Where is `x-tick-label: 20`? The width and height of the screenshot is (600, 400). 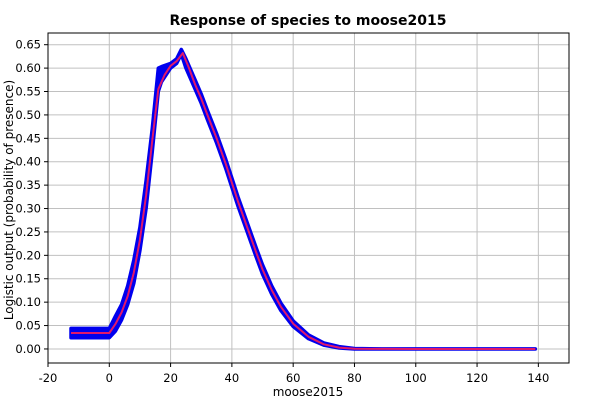
x-tick-label: 20 is located at coordinates (170, 378).